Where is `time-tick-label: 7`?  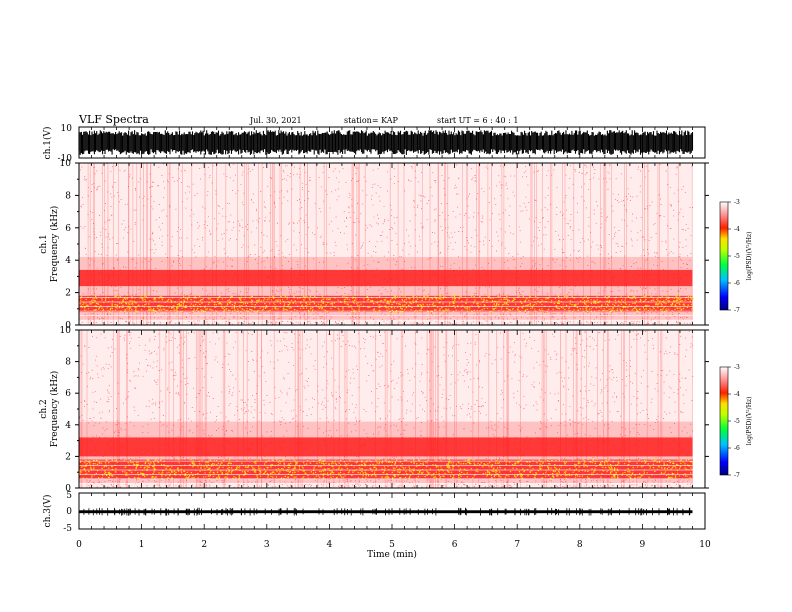 time-tick-label: 7 is located at coordinates (517, 545).